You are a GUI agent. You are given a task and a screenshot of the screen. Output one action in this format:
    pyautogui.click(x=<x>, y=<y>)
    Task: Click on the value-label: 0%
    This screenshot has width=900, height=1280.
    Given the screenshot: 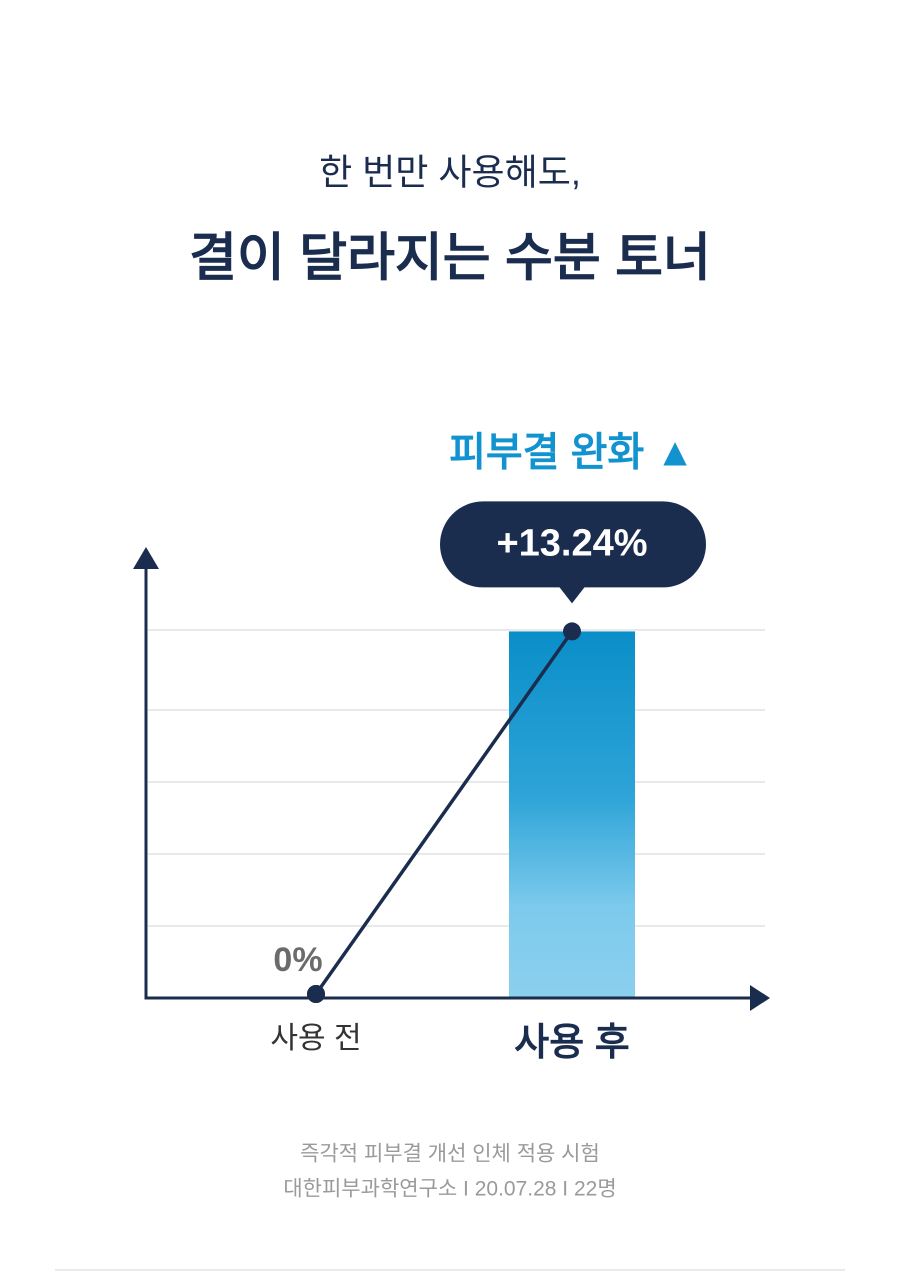 What is the action you would take?
    pyautogui.click(x=297, y=960)
    